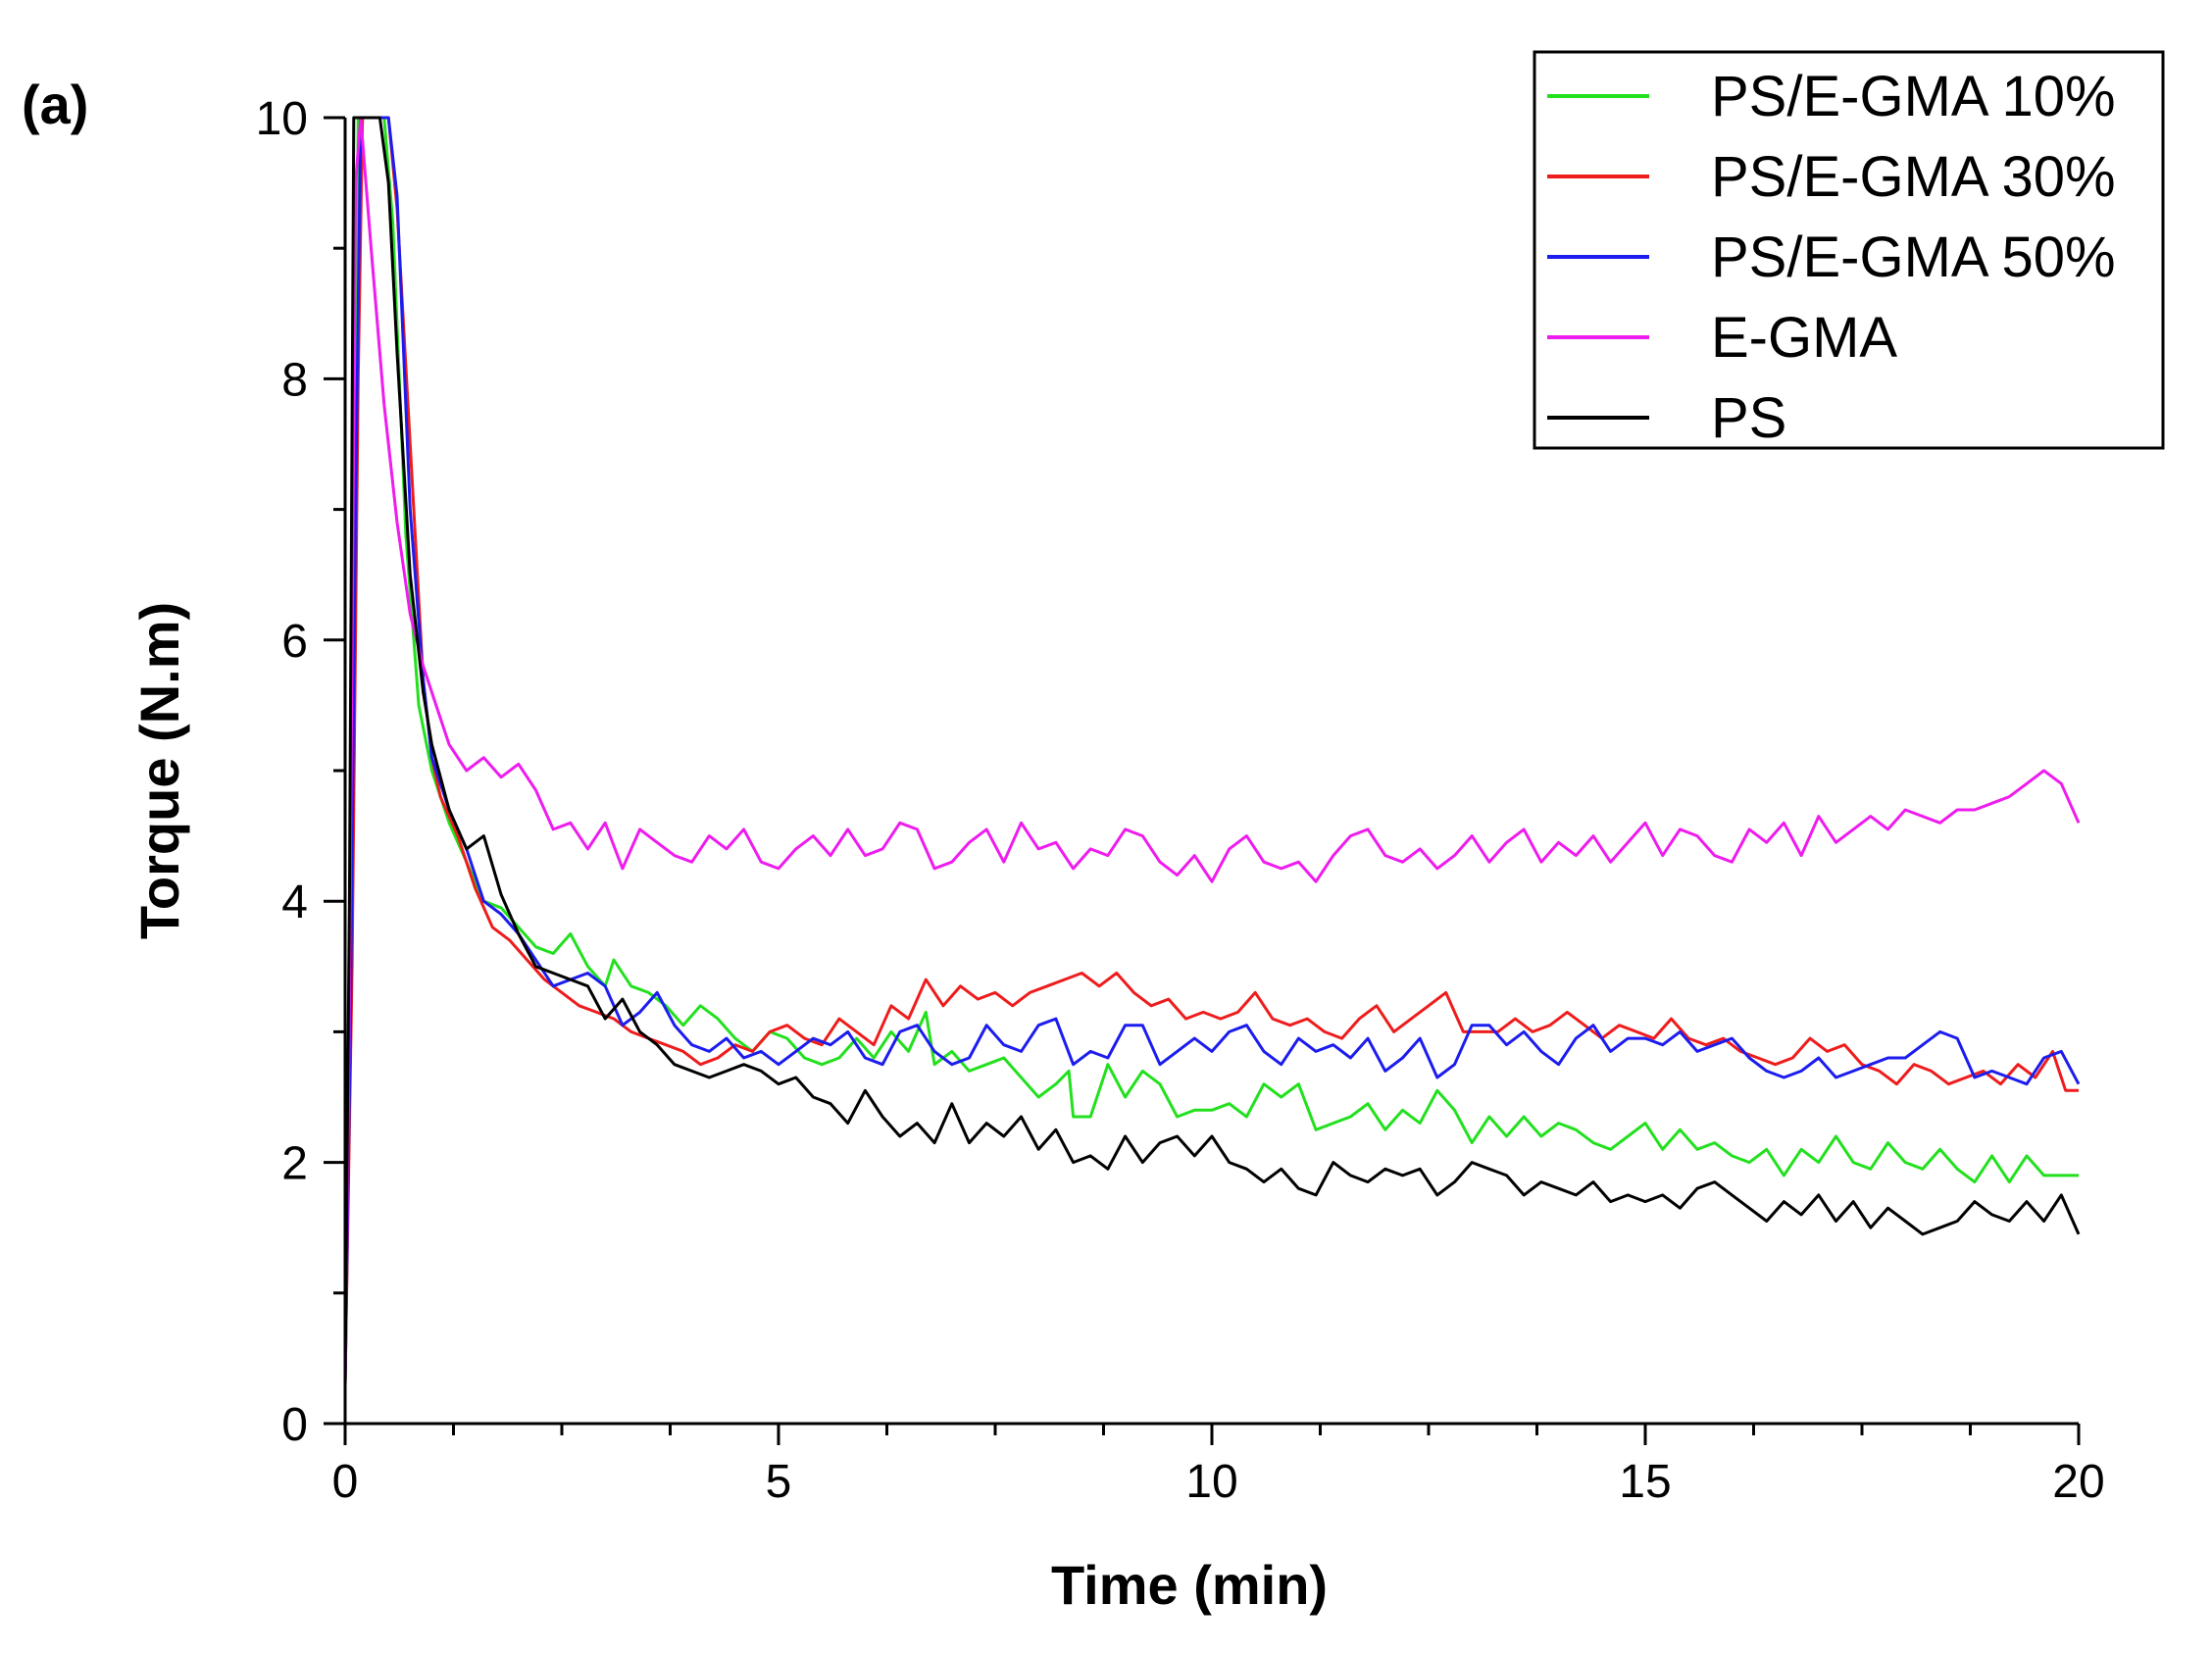  I want to click on legend-label: PS/E-GMA 30%, so click(1914, 177).